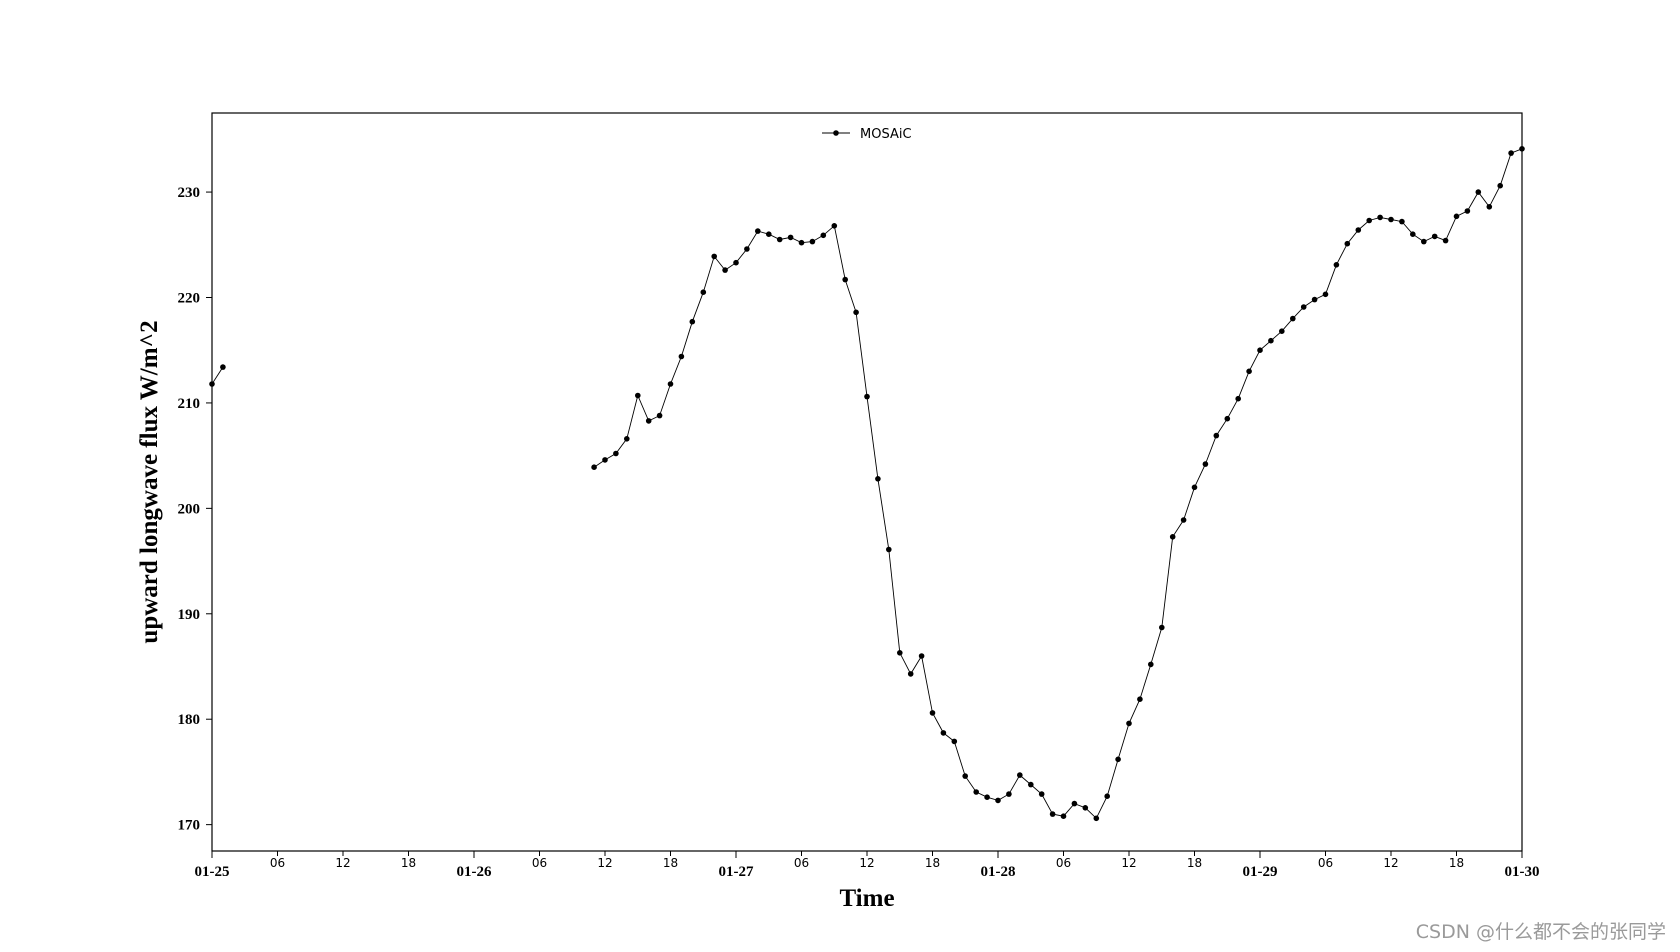 This screenshot has width=1680, height=952. I want to click on legend: MOSAiC, so click(867, 134).